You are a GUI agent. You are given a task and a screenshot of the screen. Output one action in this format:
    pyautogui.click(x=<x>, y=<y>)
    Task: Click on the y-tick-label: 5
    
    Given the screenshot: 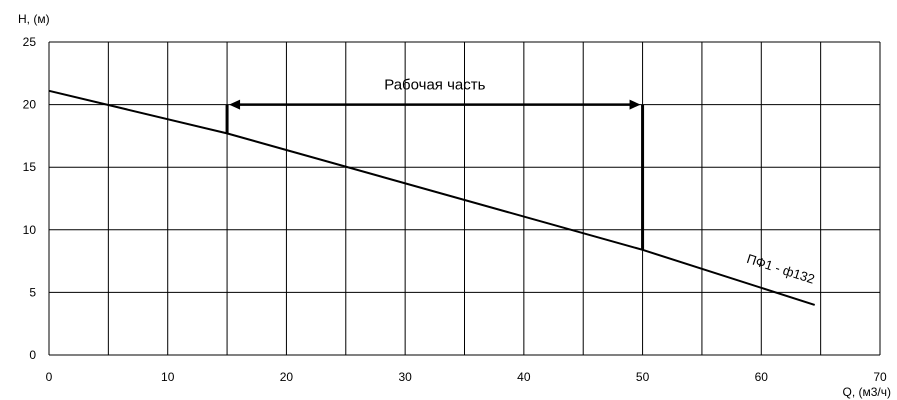 What is the action you would take?
    pyautogui.click(x=32, y=292)
    